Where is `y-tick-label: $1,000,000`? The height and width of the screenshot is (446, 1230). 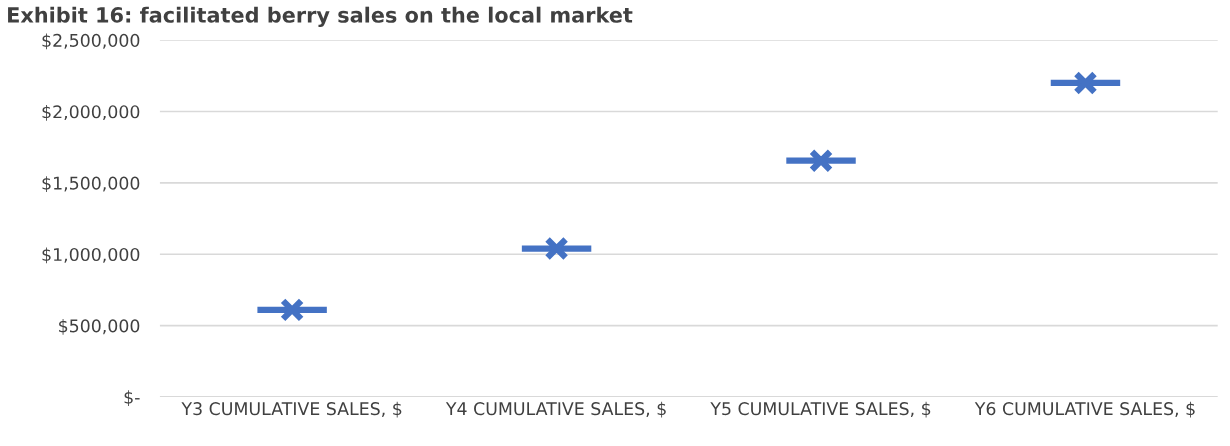
y-tick-label: $1,000,000 is located at coordinates (91, 255).